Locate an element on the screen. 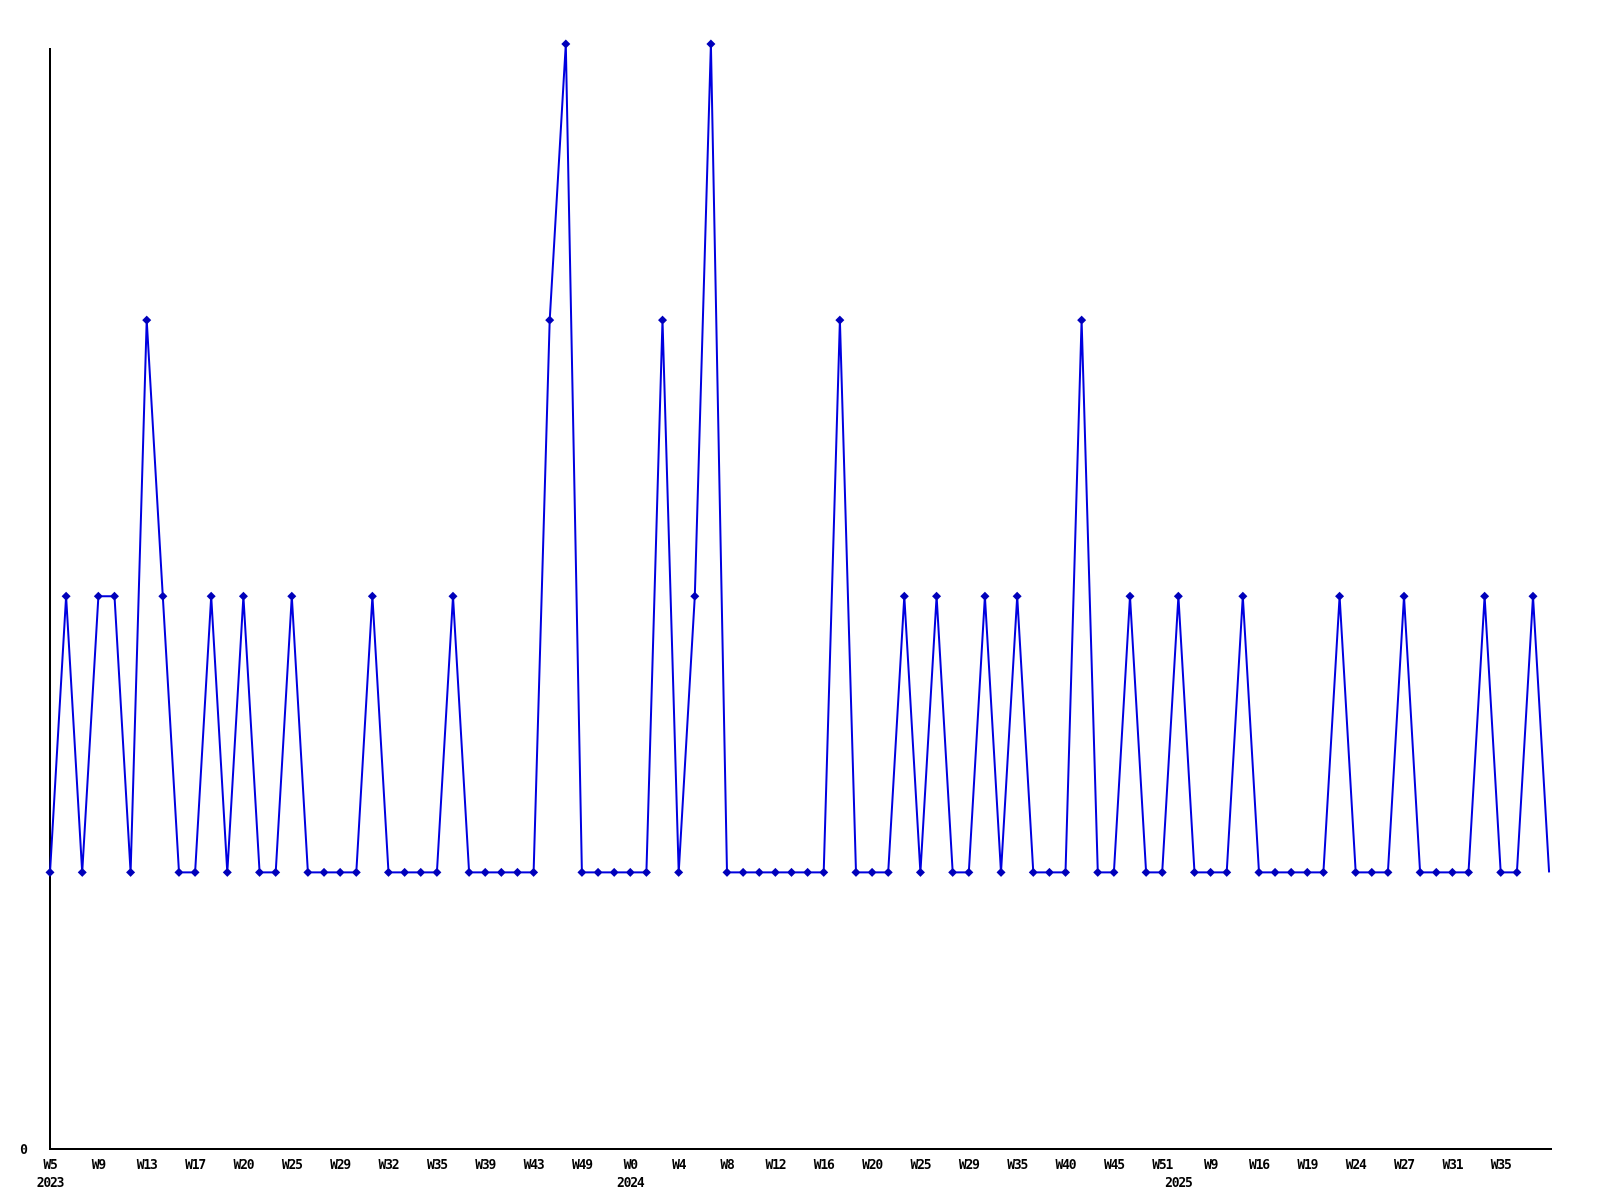 This screenshot has height=1200, width=1600. year-label: 2025 is located at coordinates (1178, 1183).